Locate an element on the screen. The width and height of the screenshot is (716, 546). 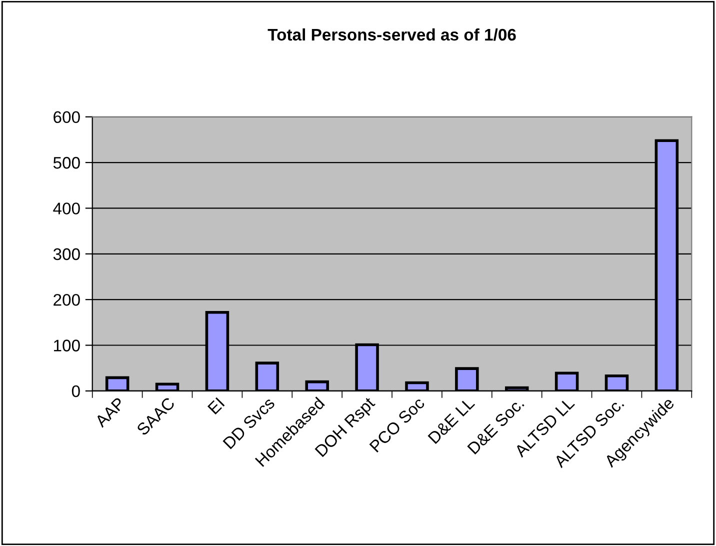
y-tick-label: 500 is located at coordinates (66, 162).